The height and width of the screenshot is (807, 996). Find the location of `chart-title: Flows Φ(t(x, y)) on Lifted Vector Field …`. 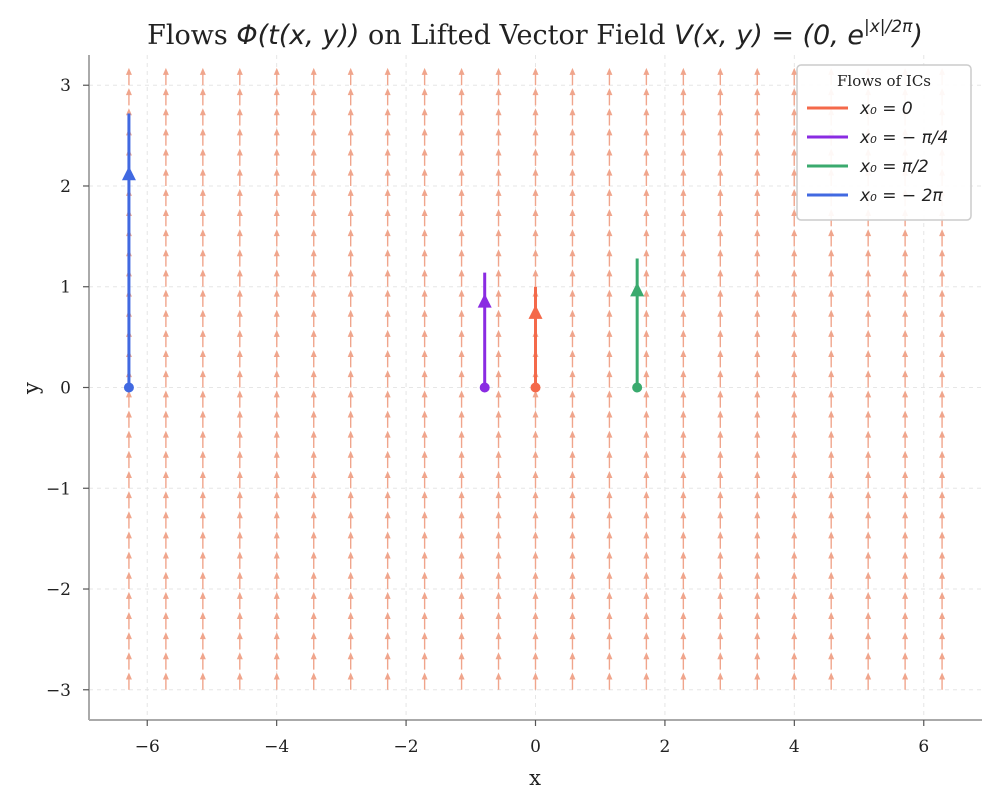

chart-title: Flows Φ(t(x, y)) on Lifted Vector Field … is located at coordinates (535, 34).